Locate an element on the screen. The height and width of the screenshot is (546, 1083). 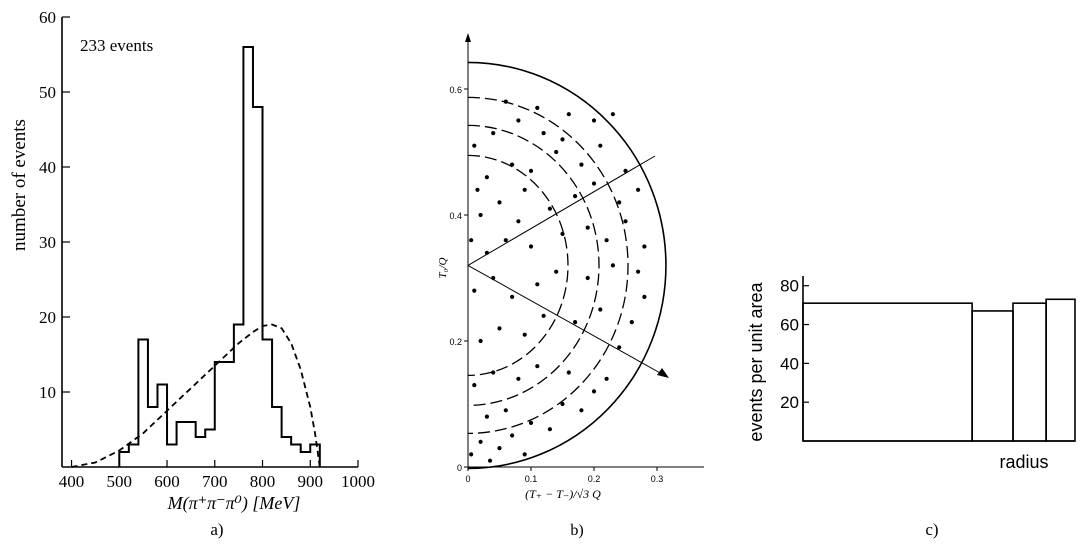
panel-a-dashed-curve is located at coordinates (196, 395).